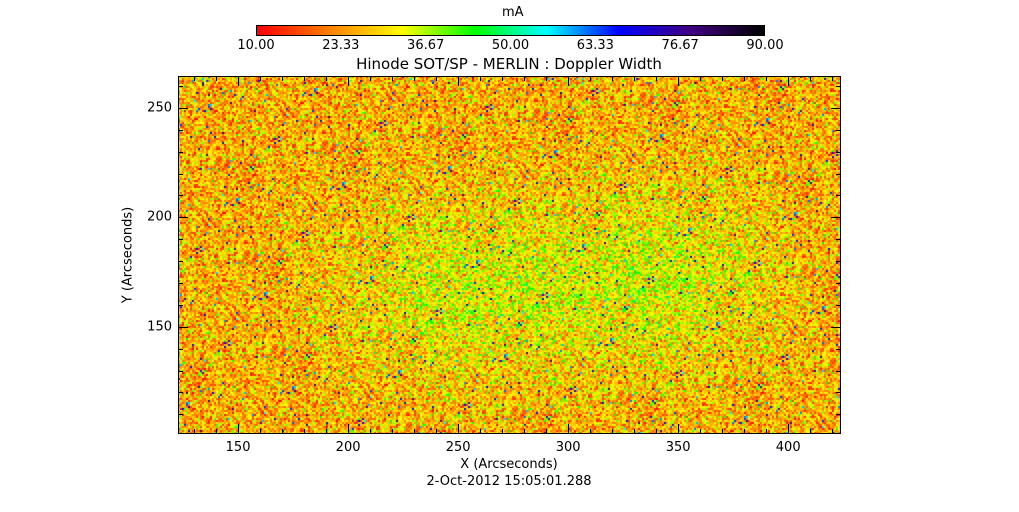 The width and height of the screenshot is (1019, 512). I want to click on colorbar-unit: mA, so click(513, 12).